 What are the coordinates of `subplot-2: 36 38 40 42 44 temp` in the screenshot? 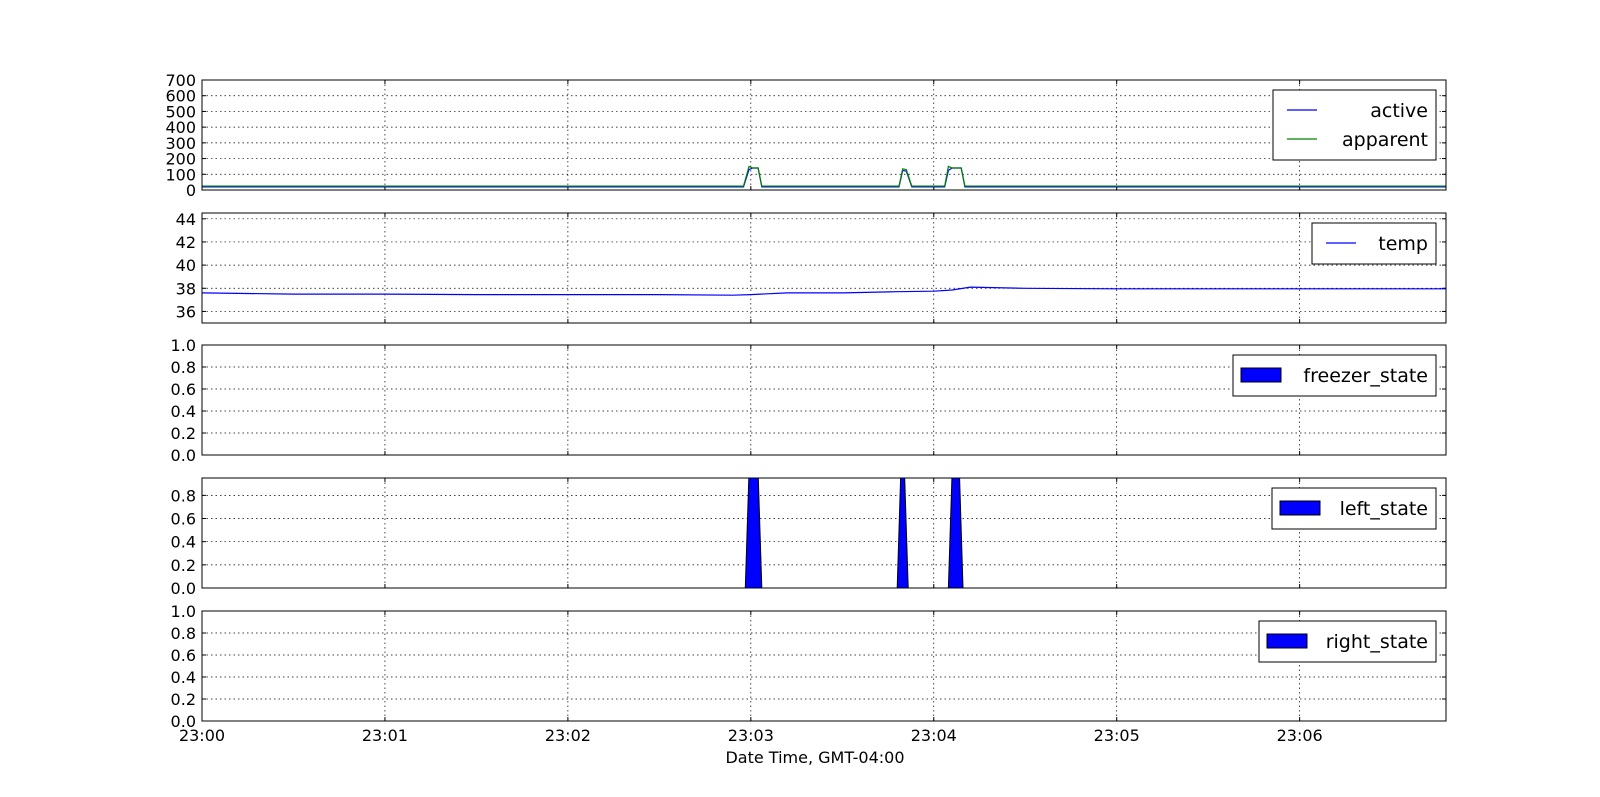 It's located at (811, 267).